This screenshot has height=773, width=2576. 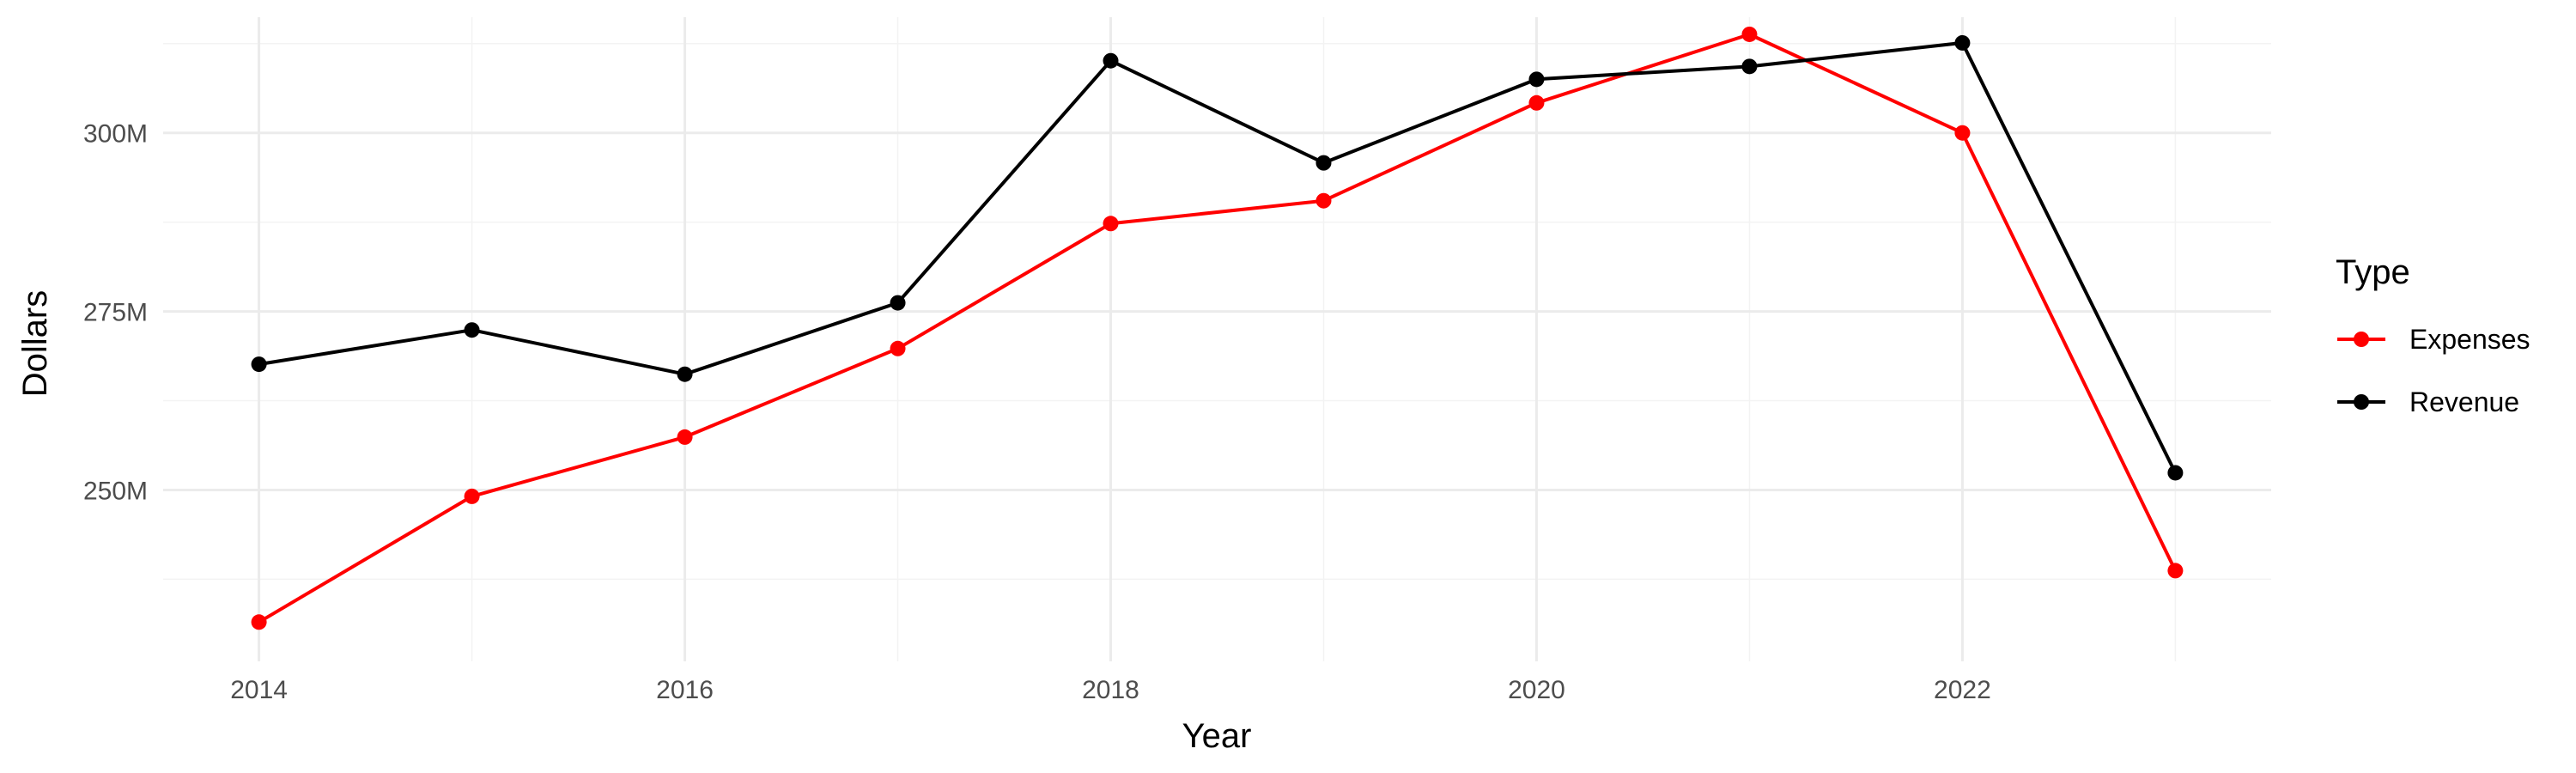 I want to click on x-axis-title: Year, so click(x=1217, y=736).